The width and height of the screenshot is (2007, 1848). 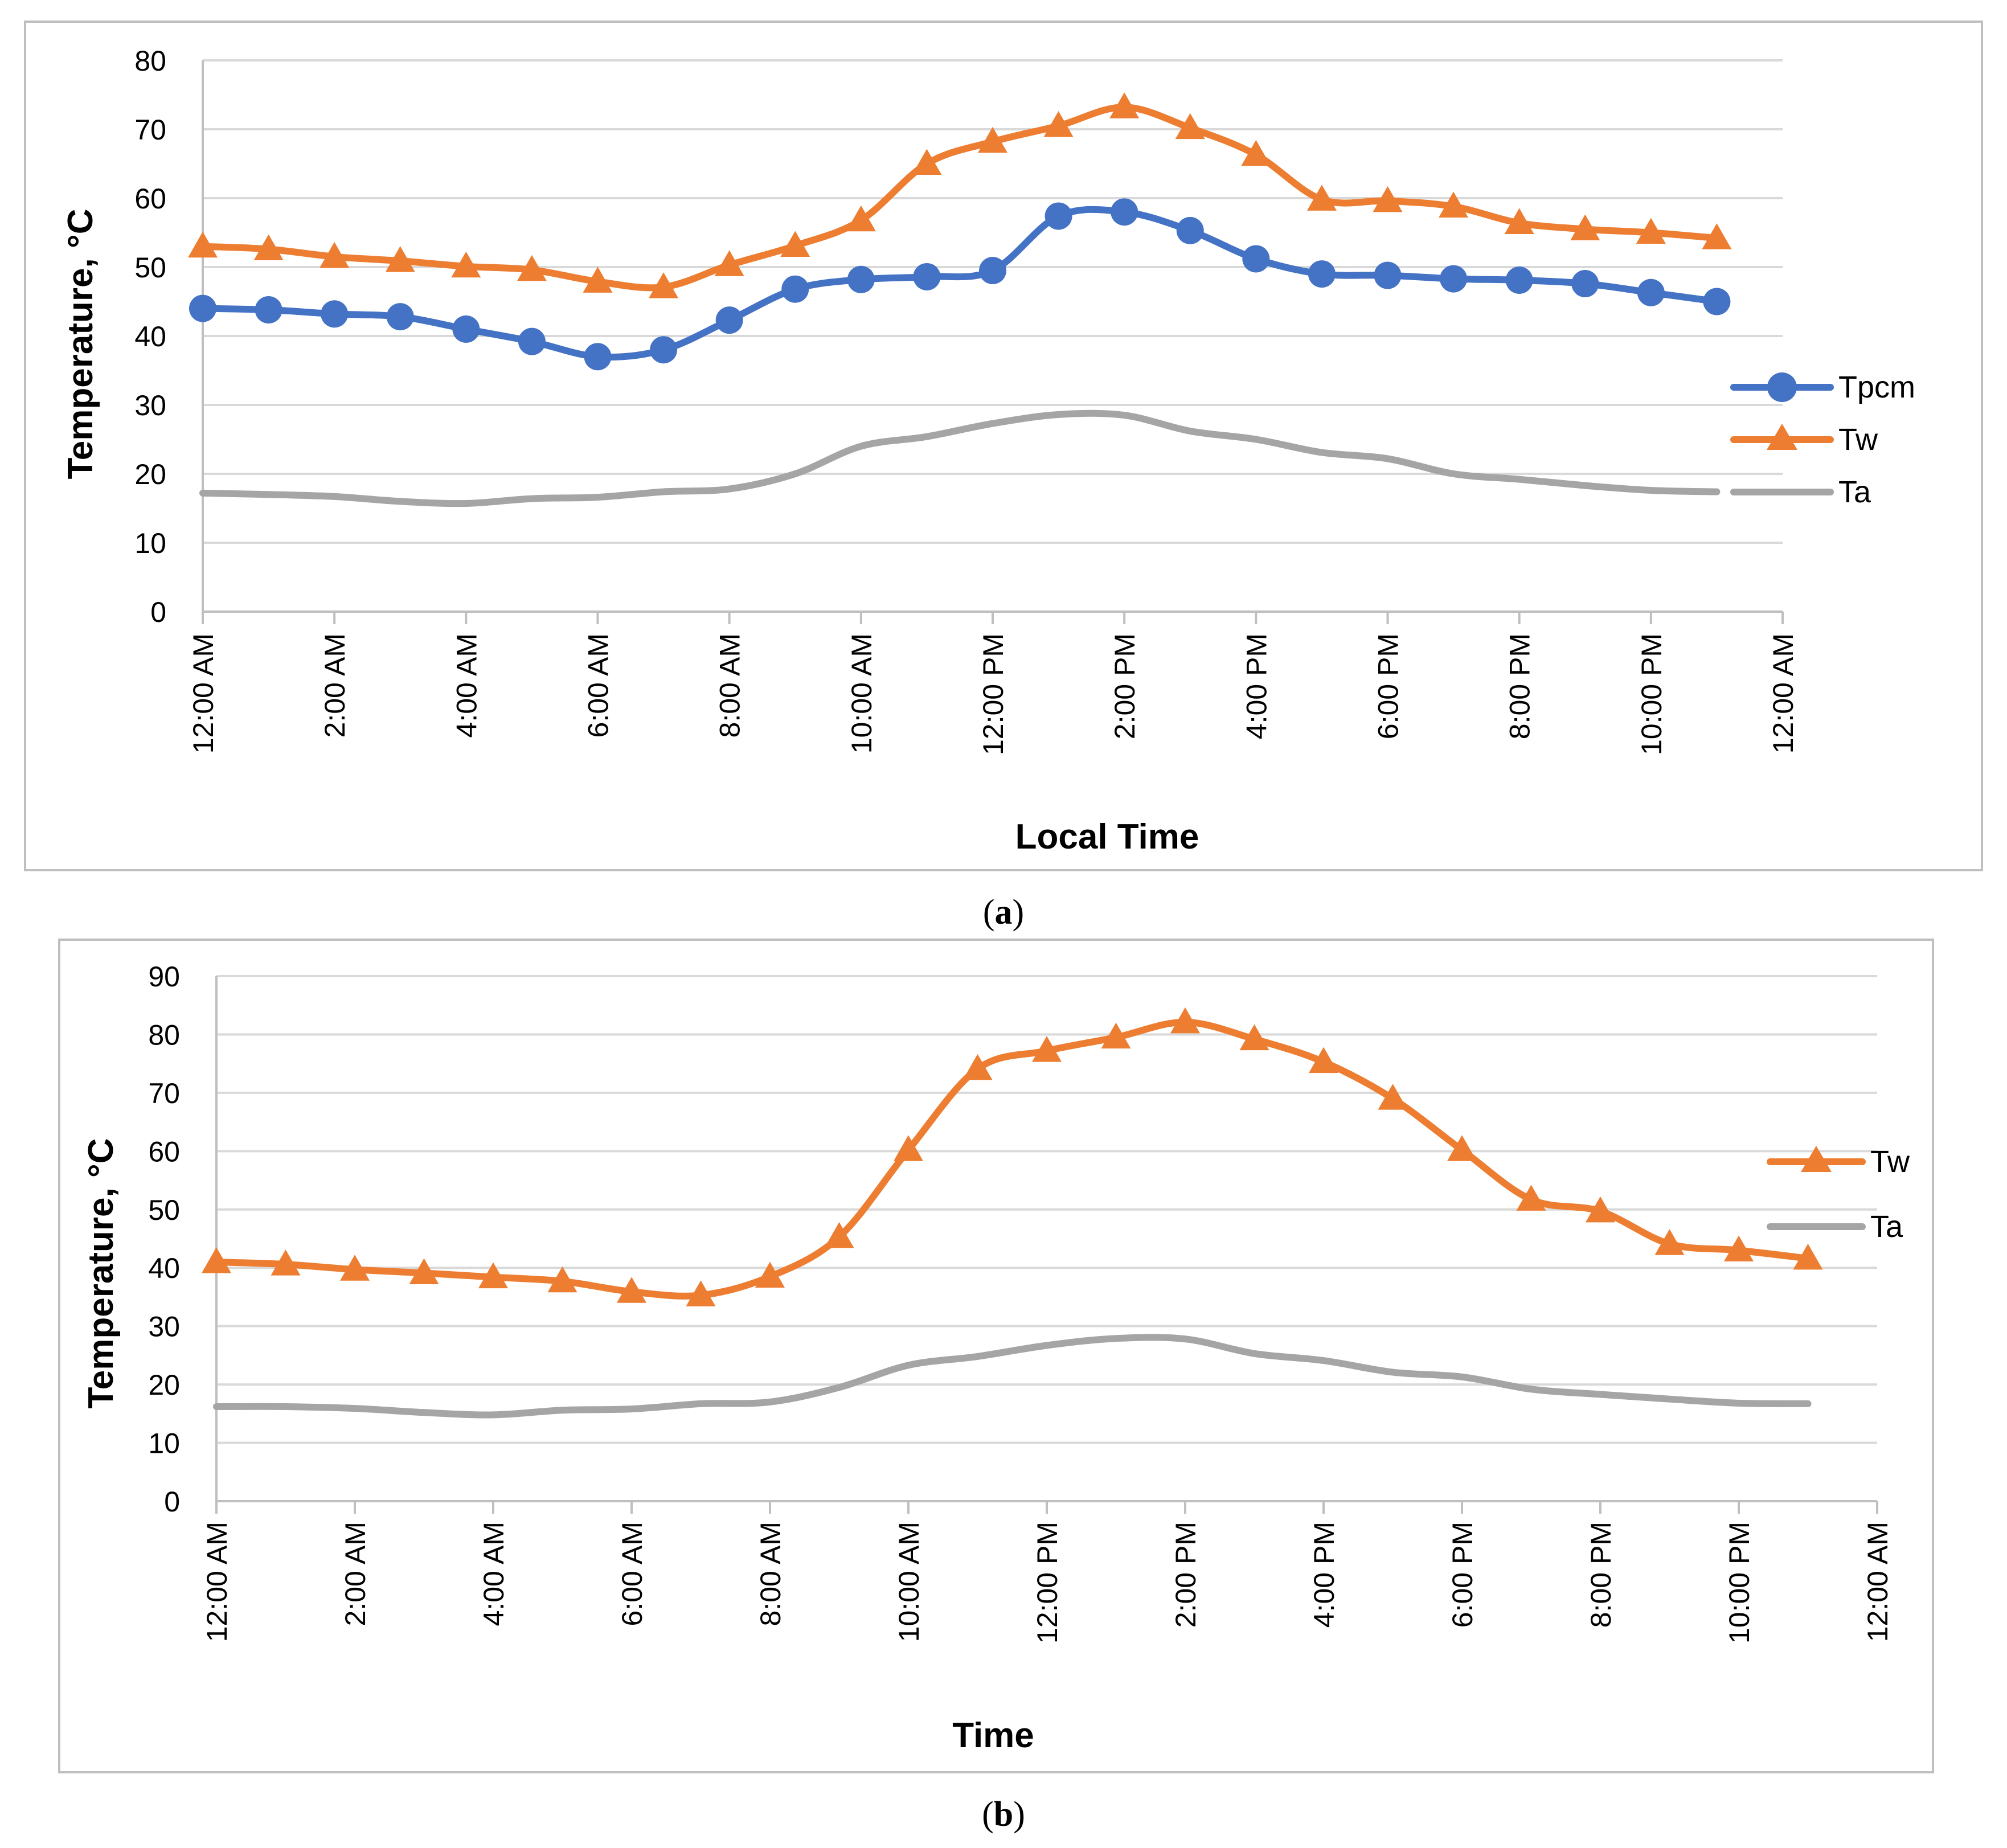 What do you see at coordinates (1462, 1575) in the screenshot?
I see `x-tick-label-b-9: 6:00 PM` at bounding box center [1462, 1575].